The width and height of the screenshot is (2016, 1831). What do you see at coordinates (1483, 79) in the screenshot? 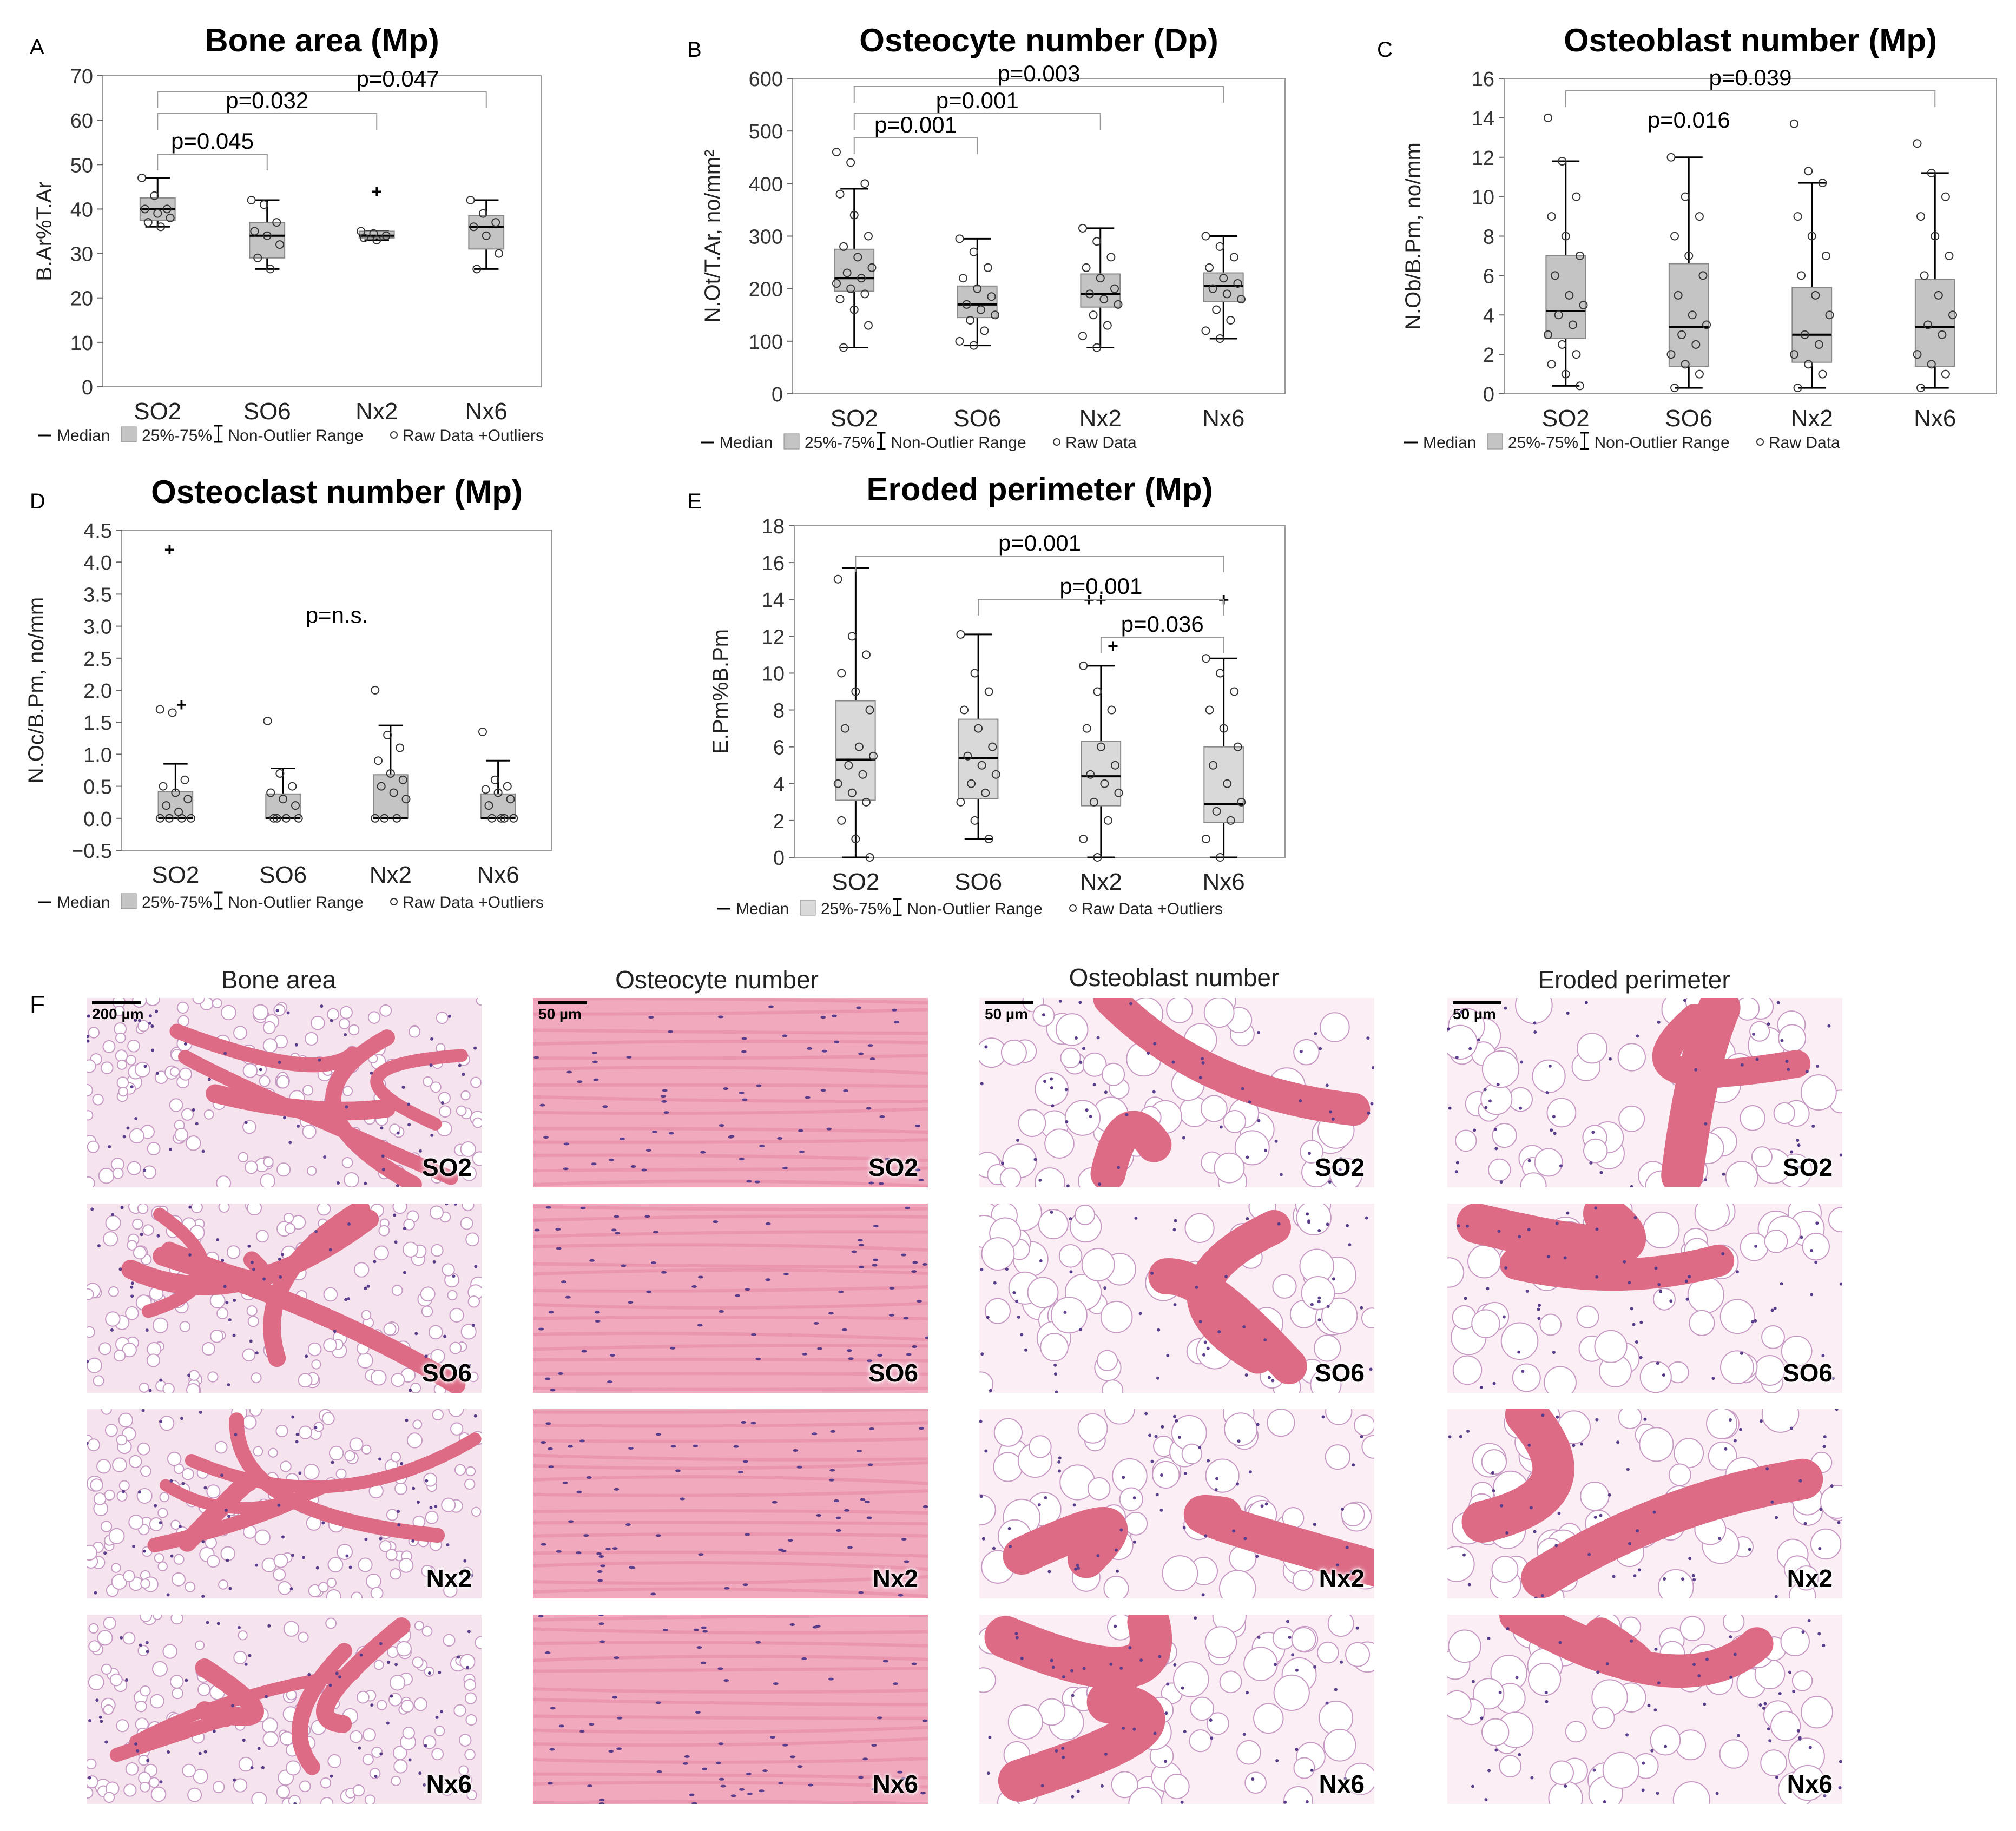
I see `y-tick-label: 16` at bounding box center [1483, 79].